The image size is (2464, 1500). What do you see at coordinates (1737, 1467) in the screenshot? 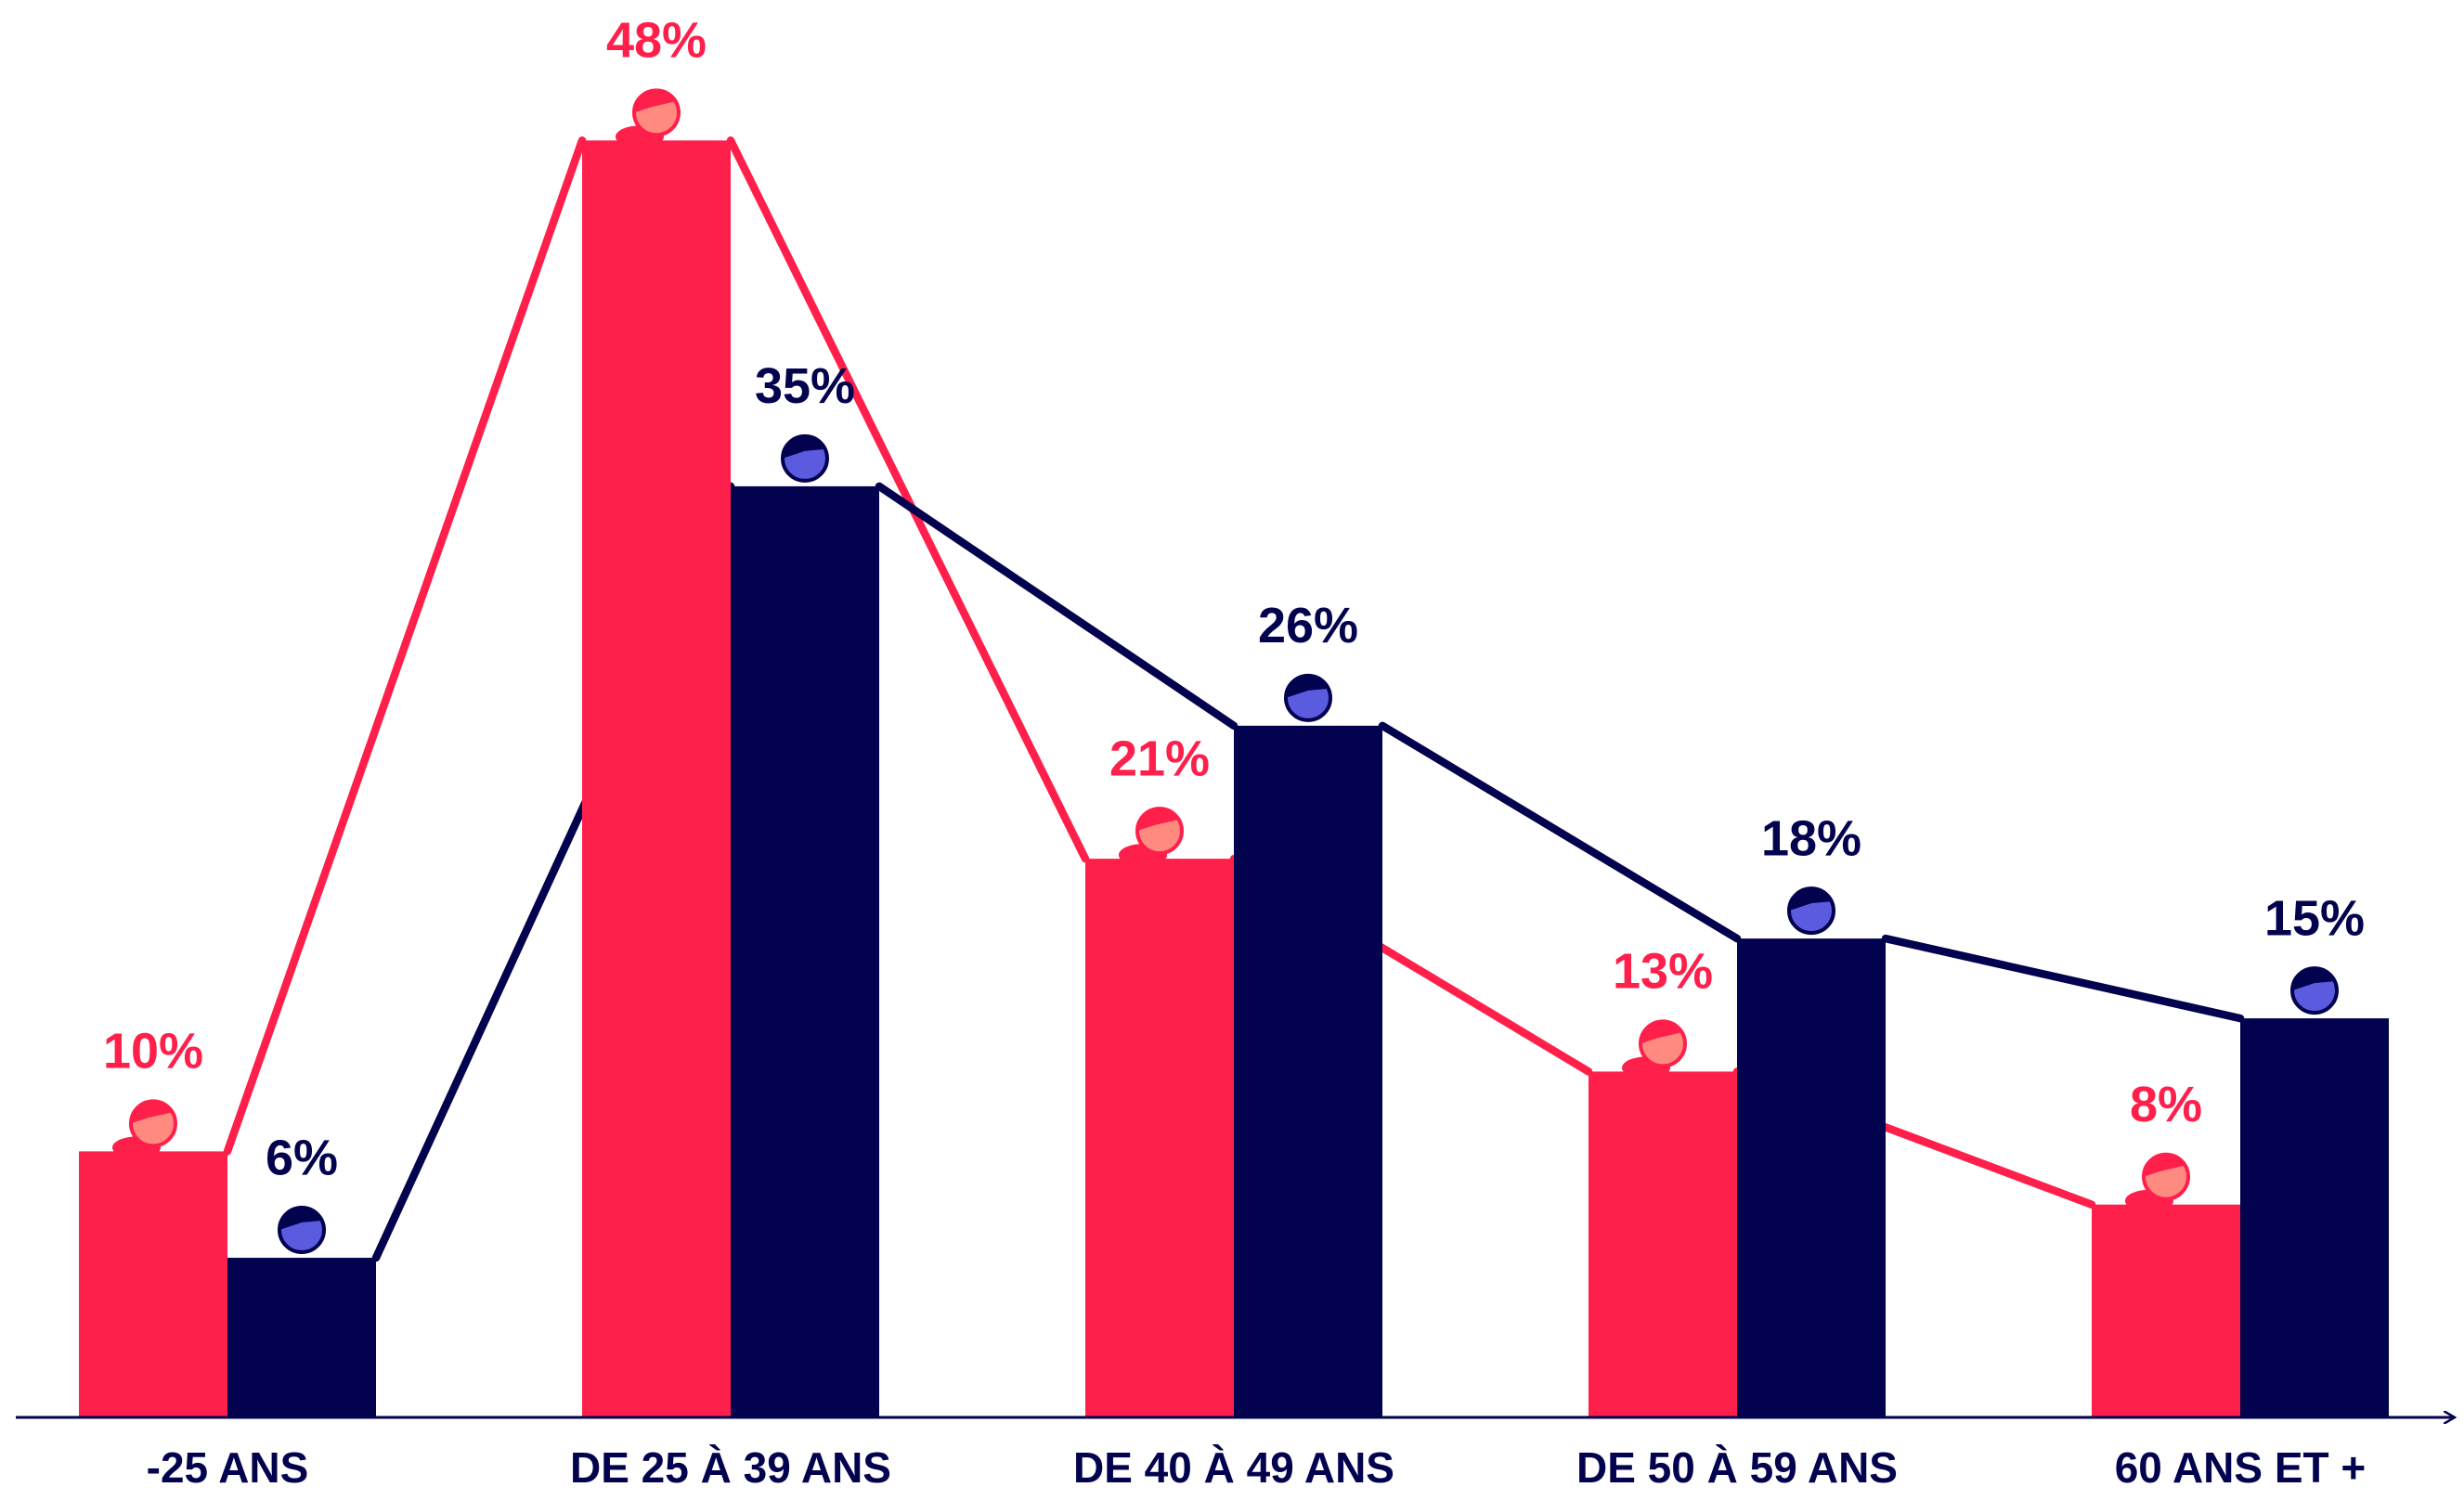
I see `x-tick-label: DE 50 À 59 ANS` at bounding box center [1737, 1467].